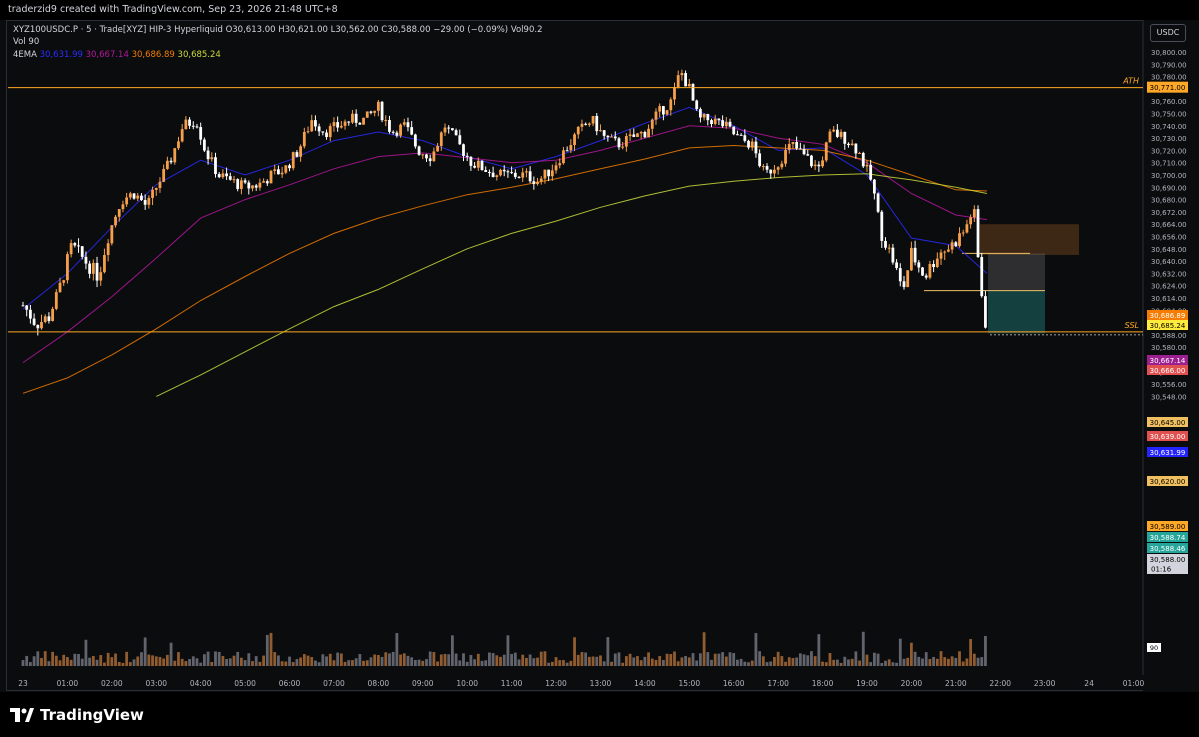  What do you see at coordinates (1029, 239) in the screenshot?
I see `supply-zone` at bounding box center [1029, 239].